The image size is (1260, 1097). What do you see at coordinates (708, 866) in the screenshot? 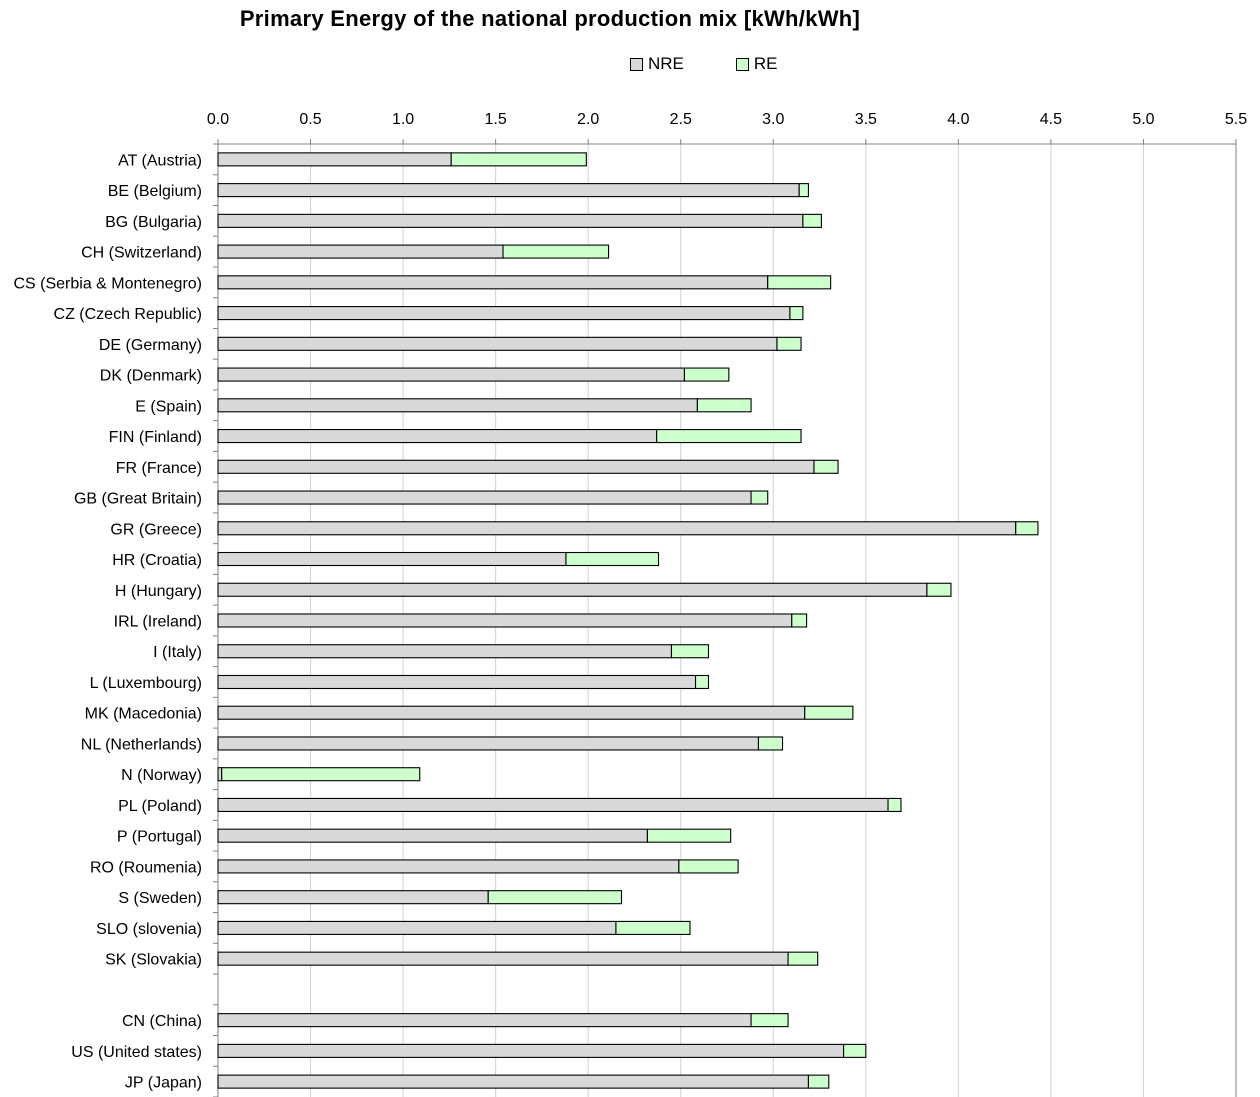
I see `bar-re-ro-roumenia` at bounding box center [708, 866].